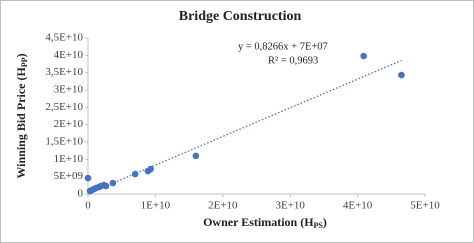  What do you see at coordinates (69, 55) in the screenshot?
I see `y-tick-label: 4E+10` at bounding box center [69, 55].